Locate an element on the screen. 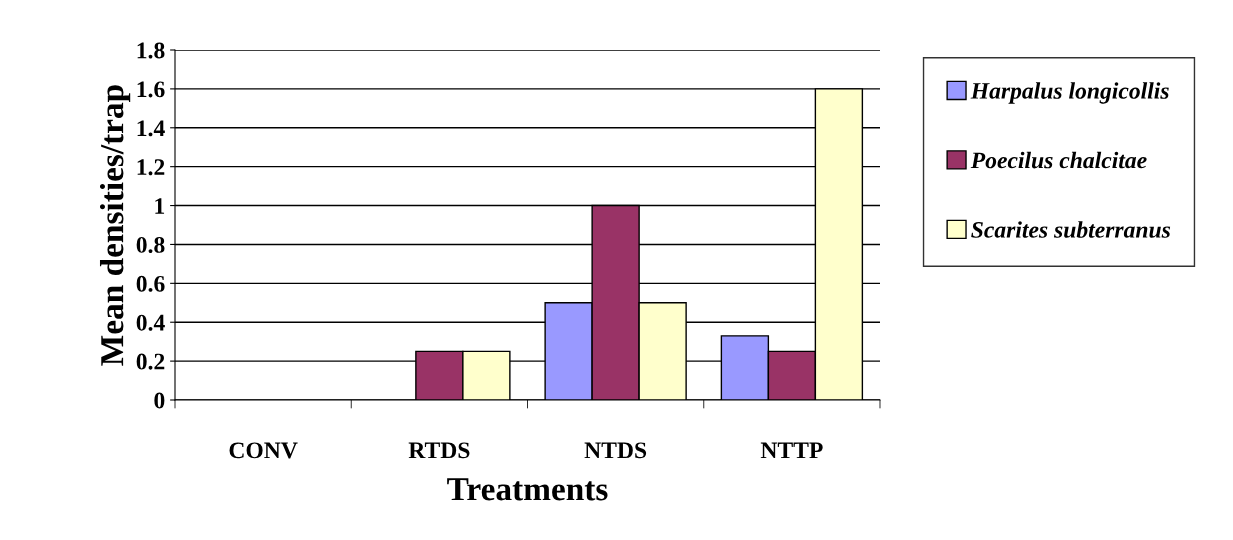  y-tick-label: 0.8 is located at coordinates (150, 244).